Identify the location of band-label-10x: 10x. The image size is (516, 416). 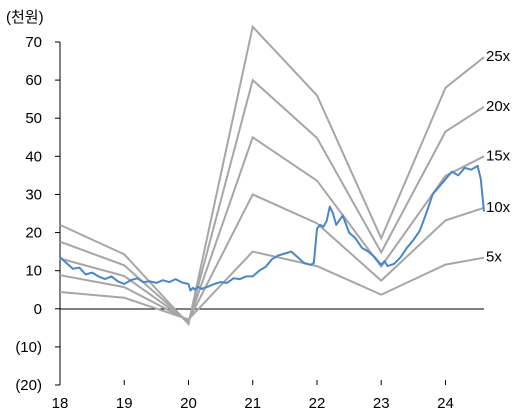
(498, 207).